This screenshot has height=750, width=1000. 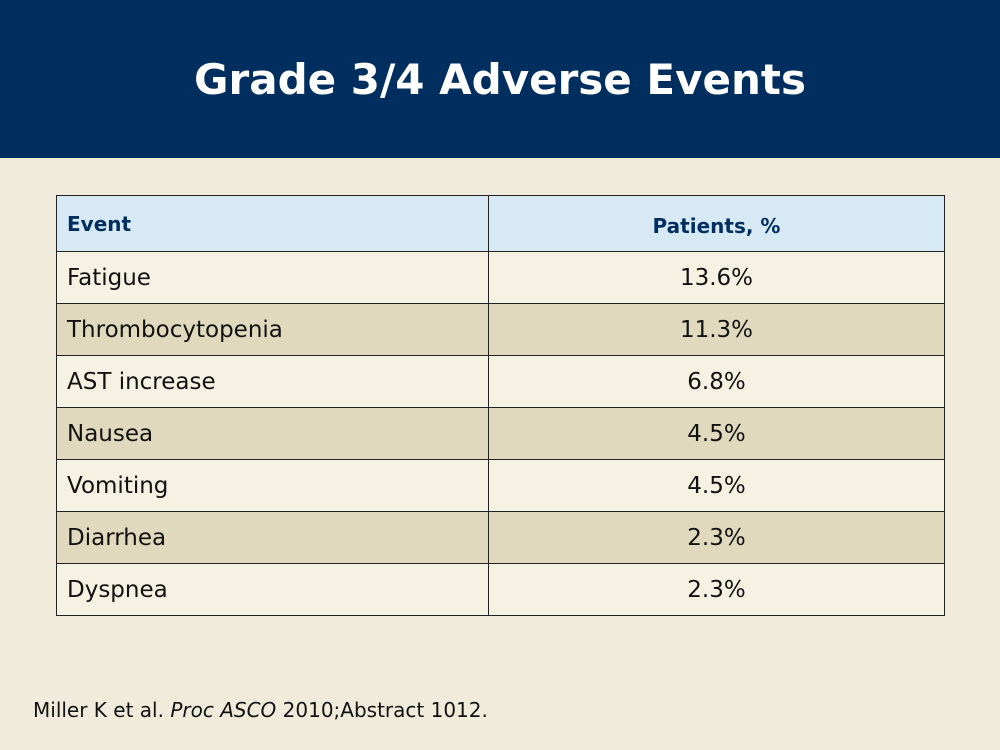 I want to click on patients-cell: 6.8%, so click(x=716, y=381).